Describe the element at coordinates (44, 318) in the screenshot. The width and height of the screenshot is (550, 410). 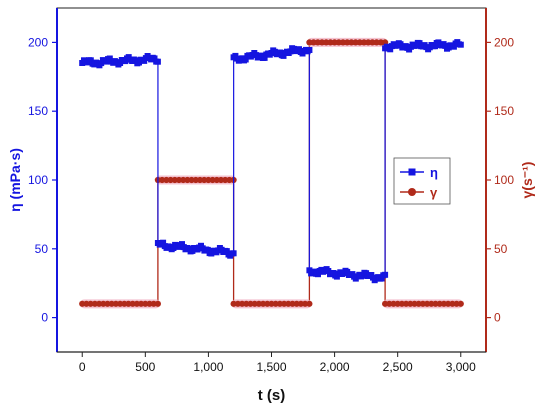
I see `left-tick-label: 0` at that location.